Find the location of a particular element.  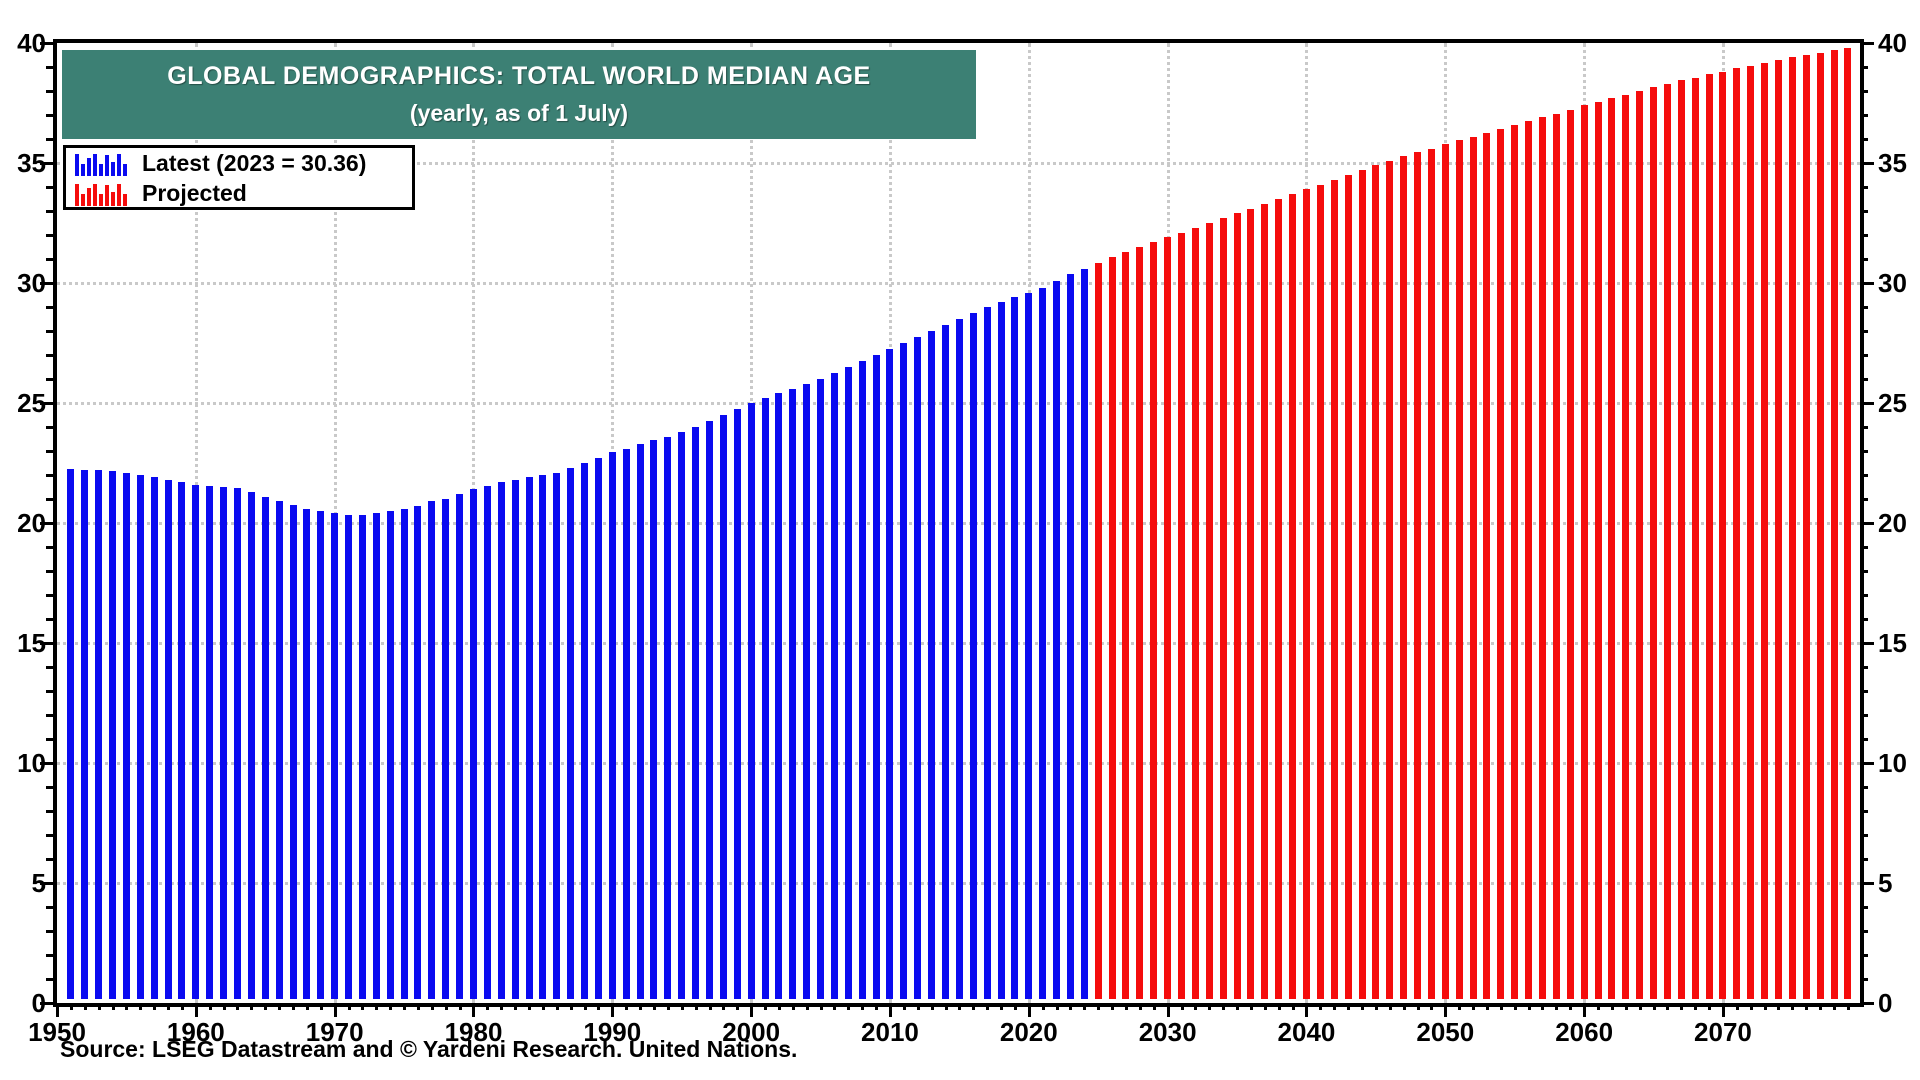

x-axis-tick-label: 2040 is located at coordinates (1306, 1032).